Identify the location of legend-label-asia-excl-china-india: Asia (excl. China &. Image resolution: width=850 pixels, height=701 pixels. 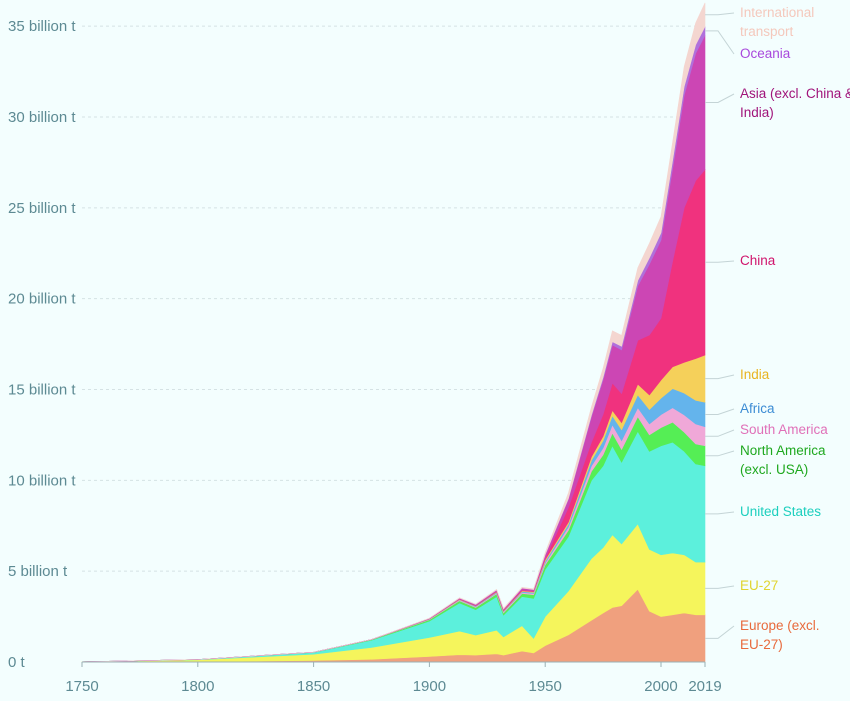
(795, 93).